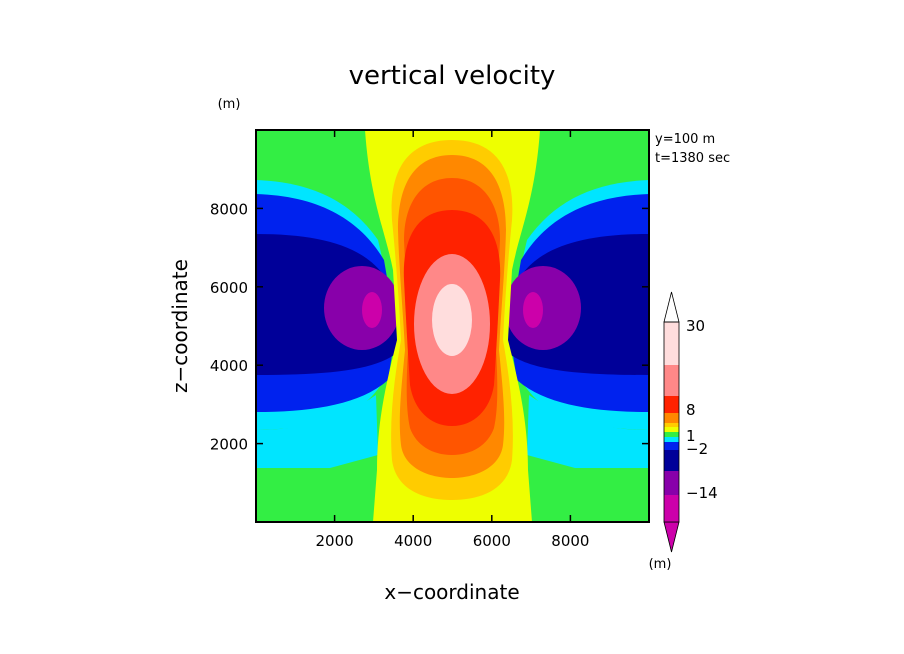  I want to click on colorbar-tick-label: −14, so click(702, 493).